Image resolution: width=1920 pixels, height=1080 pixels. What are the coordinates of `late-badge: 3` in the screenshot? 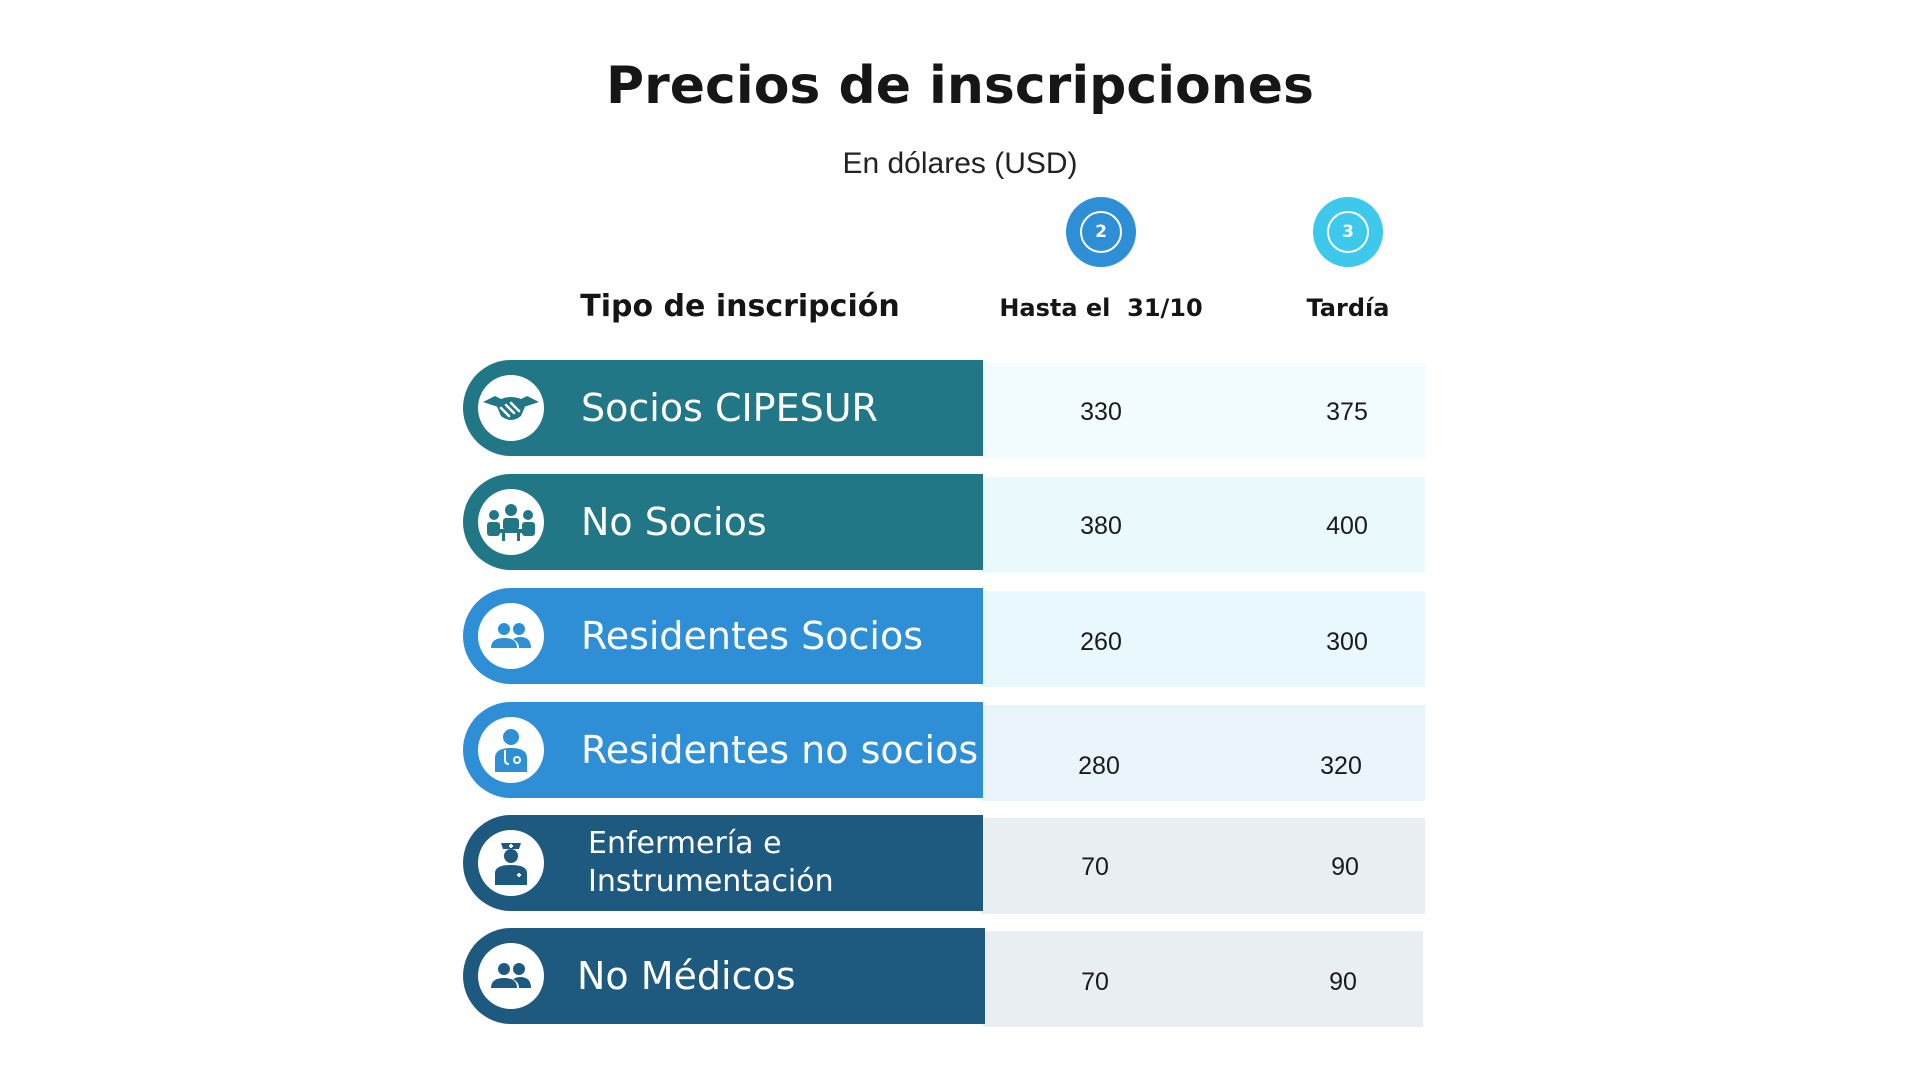 It's located at (1348, 232).